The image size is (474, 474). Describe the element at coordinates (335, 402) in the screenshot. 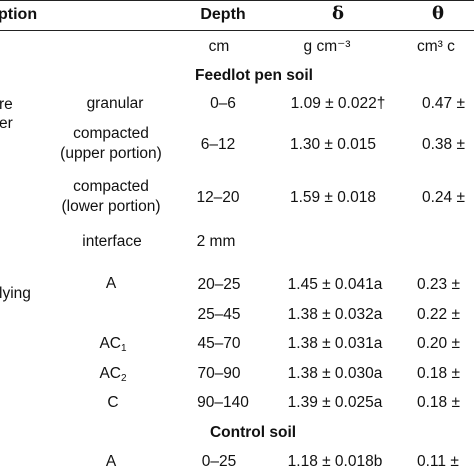

I see `row-delta: 1.39 ± 0.025a` at that location.